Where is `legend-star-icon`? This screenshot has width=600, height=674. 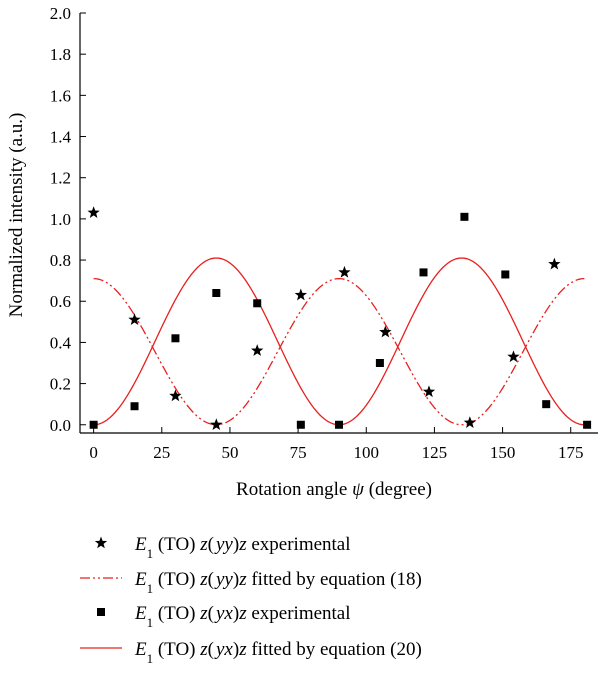
legend-star-icon is located at coordinates (101, 542).